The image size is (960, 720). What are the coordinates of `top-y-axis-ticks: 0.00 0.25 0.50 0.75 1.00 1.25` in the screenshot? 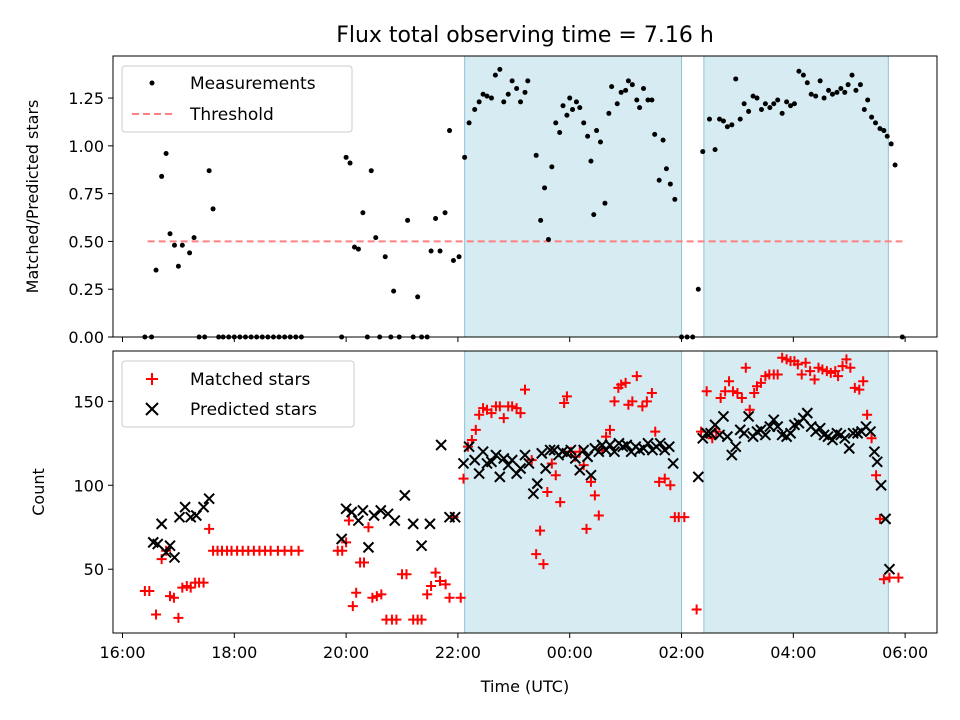 It's located at (90, 218).